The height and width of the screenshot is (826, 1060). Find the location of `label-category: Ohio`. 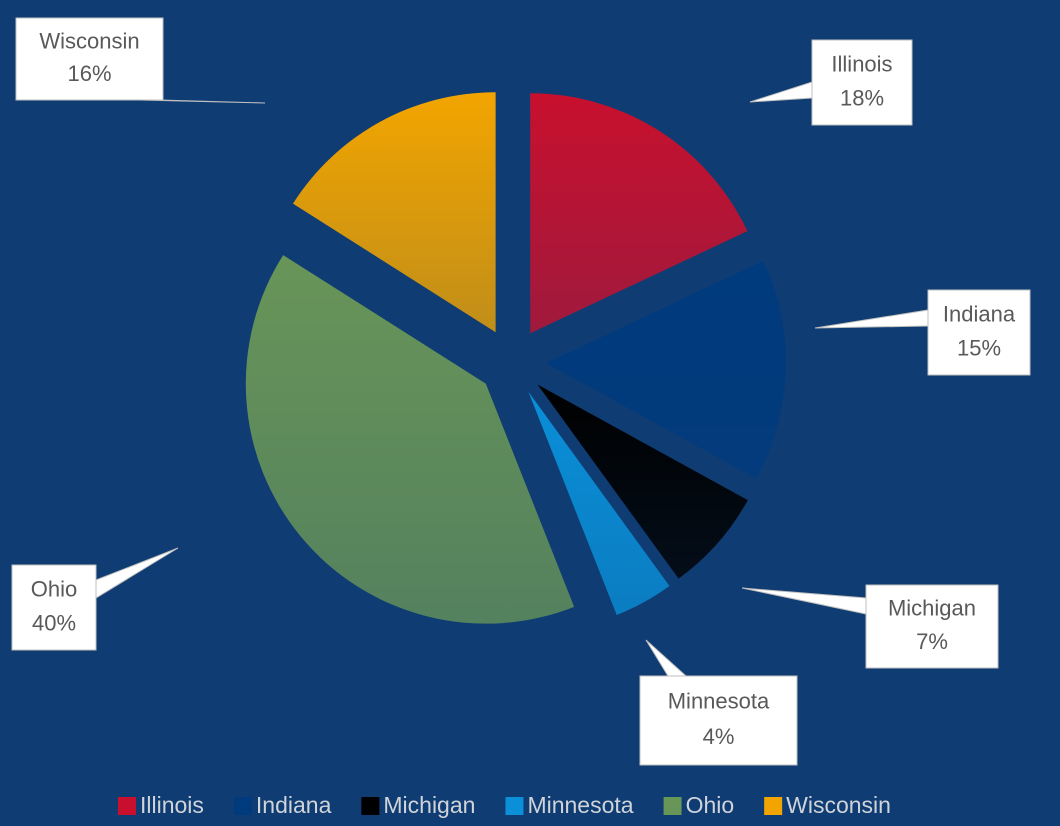

label-category: Ohio is located at coordinates (54, 588).